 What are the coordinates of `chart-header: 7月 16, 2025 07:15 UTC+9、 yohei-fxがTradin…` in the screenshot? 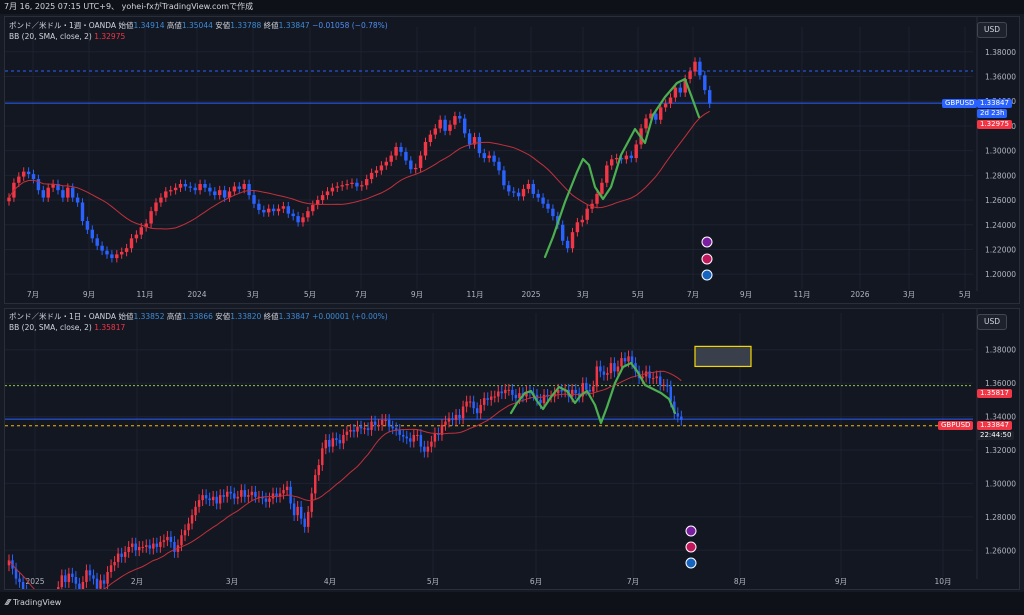 It's located at (512, 7).